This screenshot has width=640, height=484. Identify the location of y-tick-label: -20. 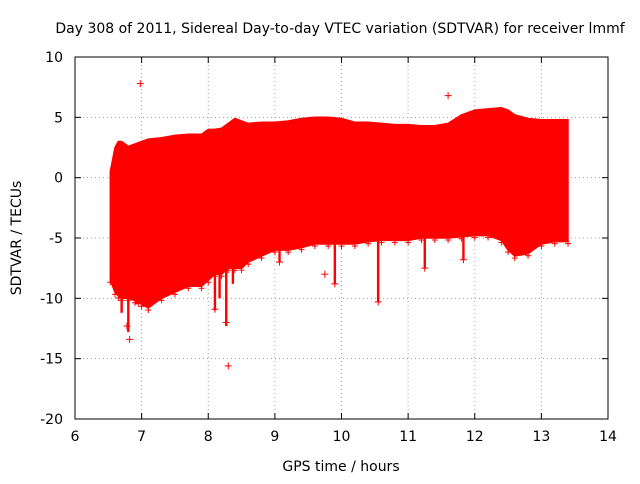
(51, 420).